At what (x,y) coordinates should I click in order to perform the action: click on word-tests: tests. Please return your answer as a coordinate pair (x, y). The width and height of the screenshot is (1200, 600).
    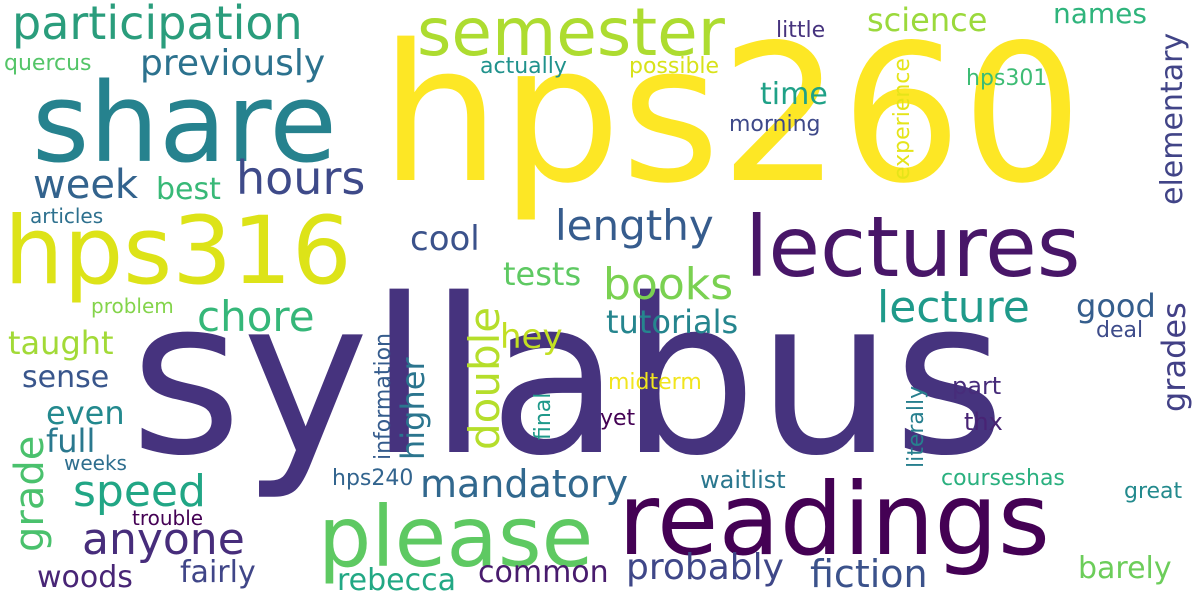
    Looking at the image, I should click on (542, 274).